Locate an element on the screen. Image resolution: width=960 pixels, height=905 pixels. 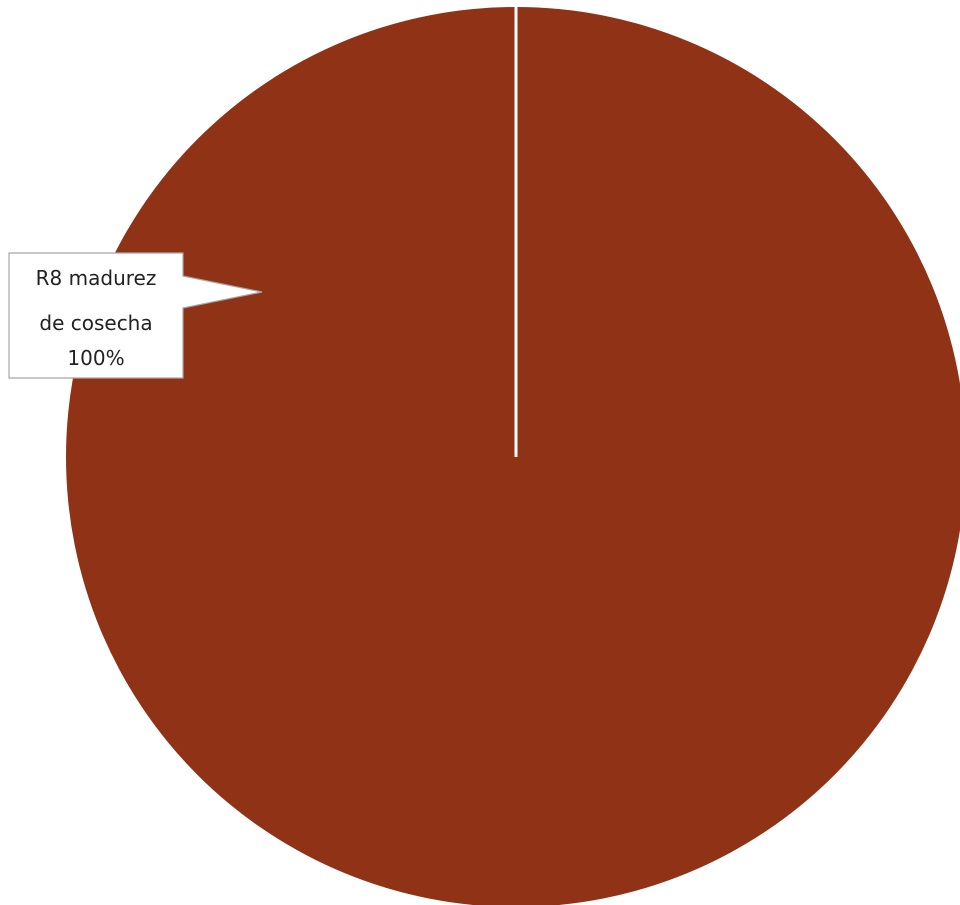
data-label-callout: R8 madurez de cosecha 100% is located at coordinates (135, 315).